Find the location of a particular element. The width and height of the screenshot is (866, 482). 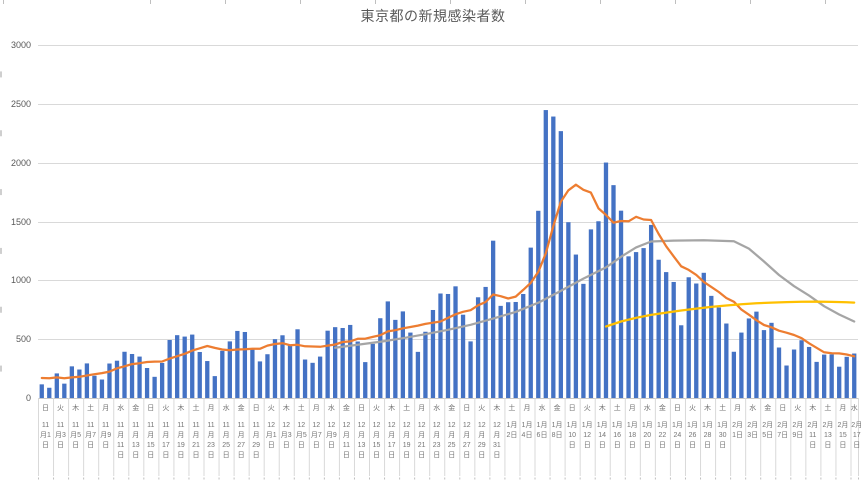

x-axis-label: 金 12月25日 is located at coordinates (451, 439).